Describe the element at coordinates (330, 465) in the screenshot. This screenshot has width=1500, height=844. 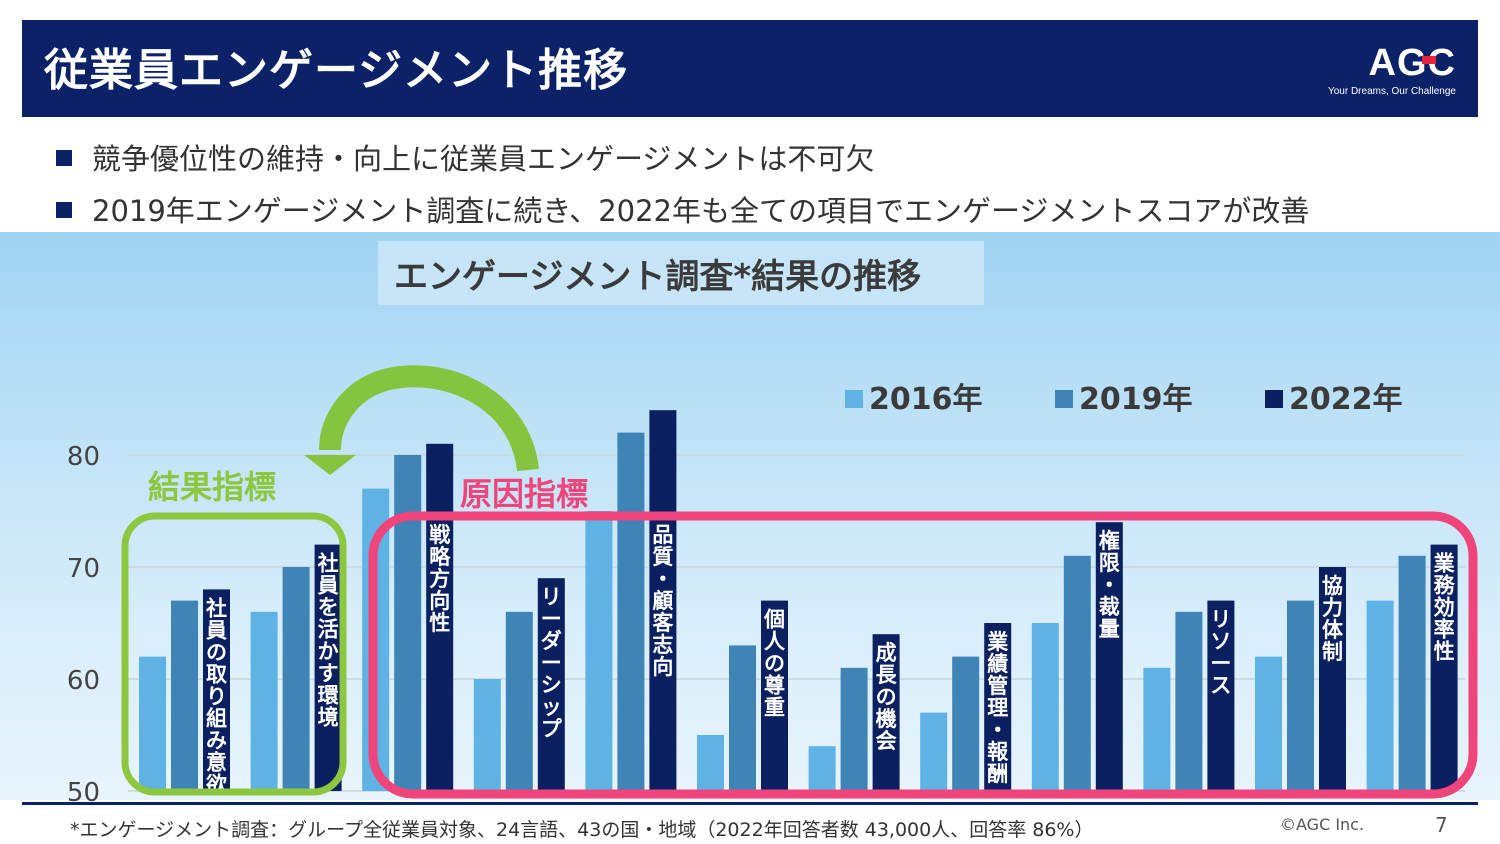
I see `arrow-head-icon` at that location.